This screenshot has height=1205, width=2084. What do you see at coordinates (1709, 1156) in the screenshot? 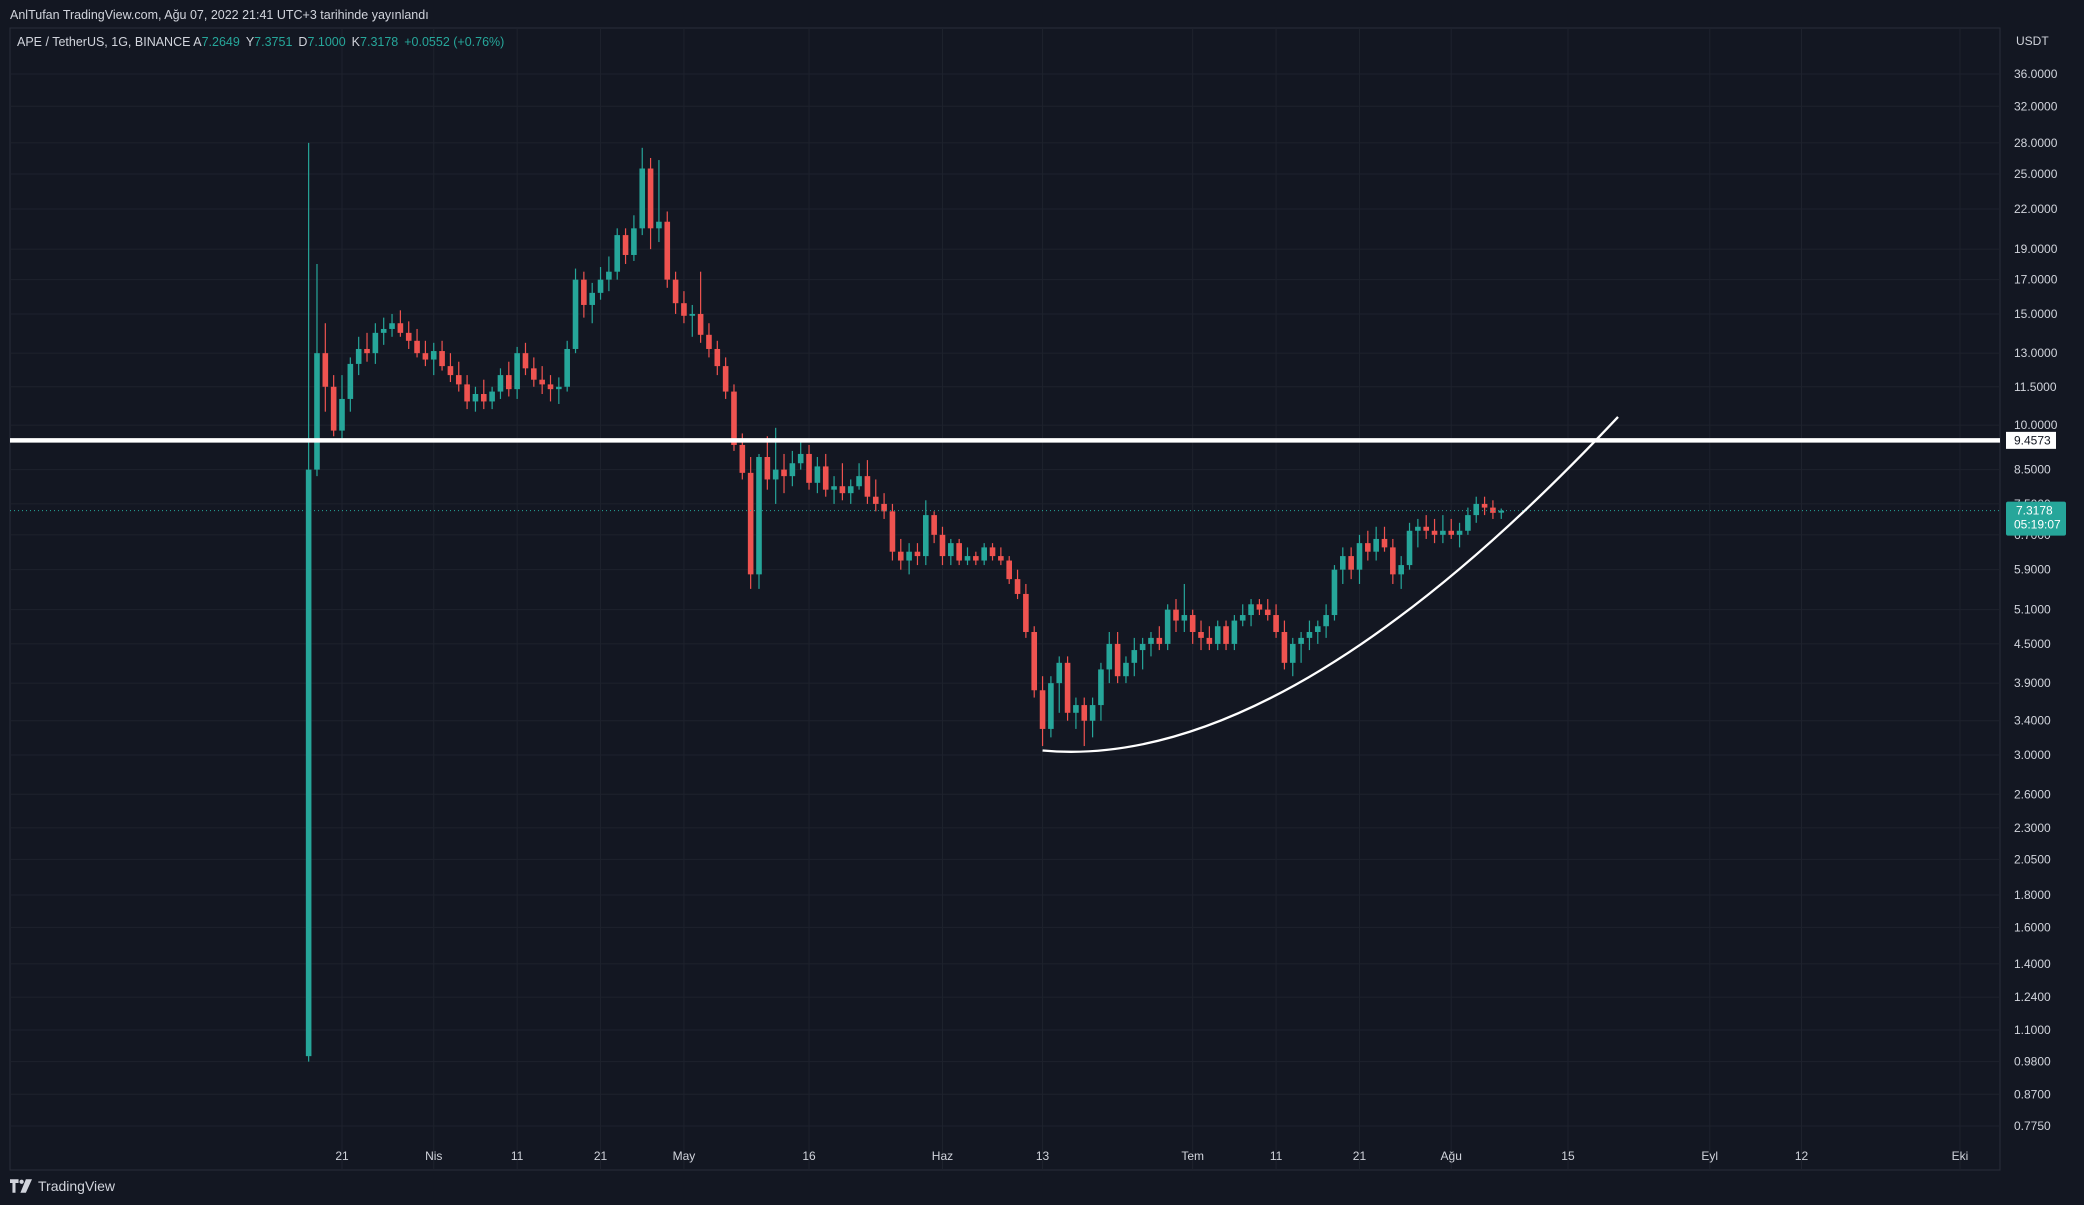
I see `x-tick-label: Eyl` at bounding box center [1709, 1156].